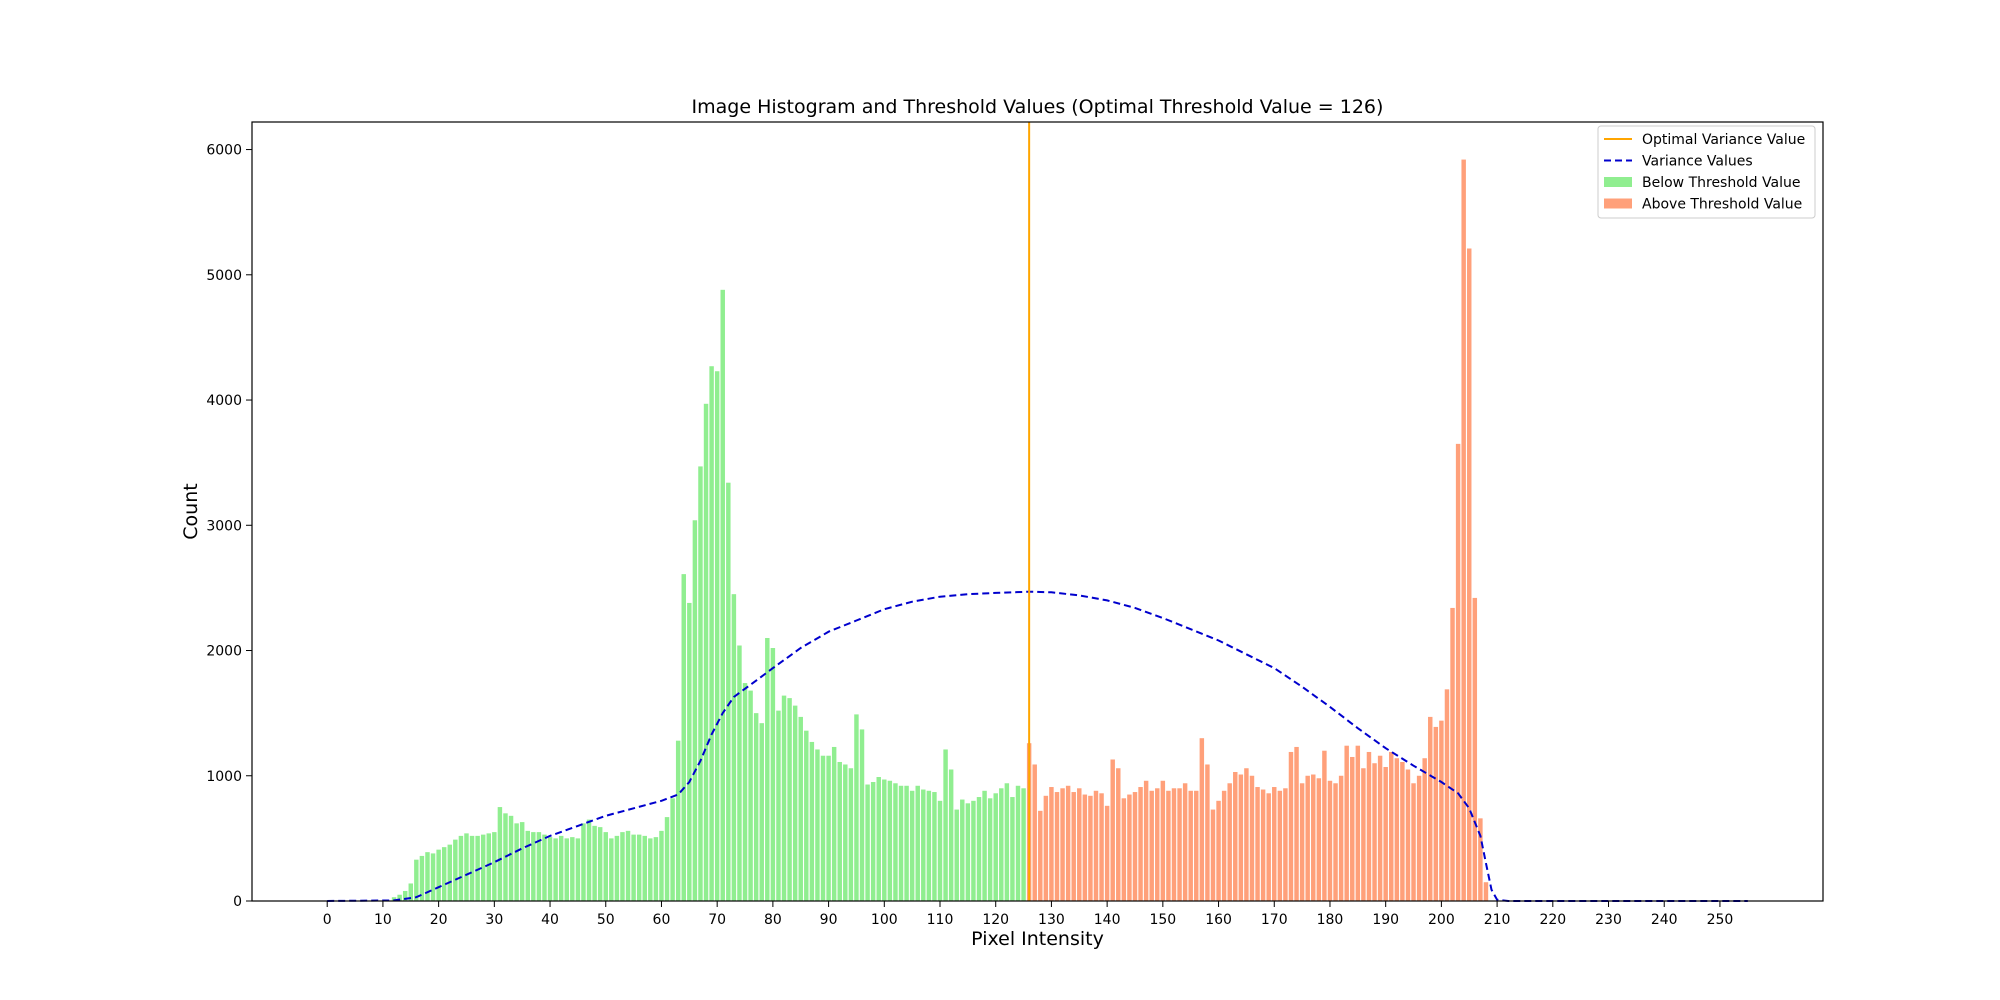 The width and height of the screenshot is (2000, 1000). What do you see at coordinates (1385, 920) in the screenshot?
I see `x-tick-label: 190` at bounding box center [1385, 920].